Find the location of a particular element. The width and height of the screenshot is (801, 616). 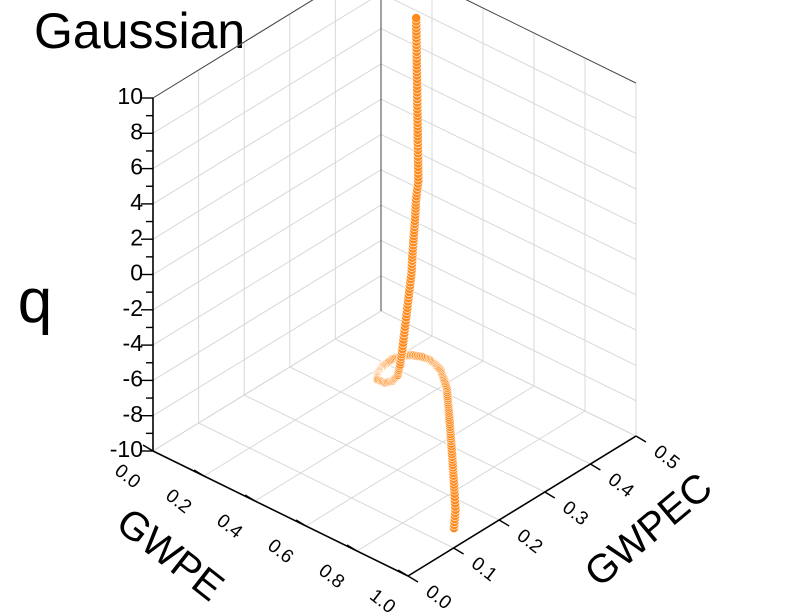

z-tick-label: -8 is located at coordinates (133, 414).